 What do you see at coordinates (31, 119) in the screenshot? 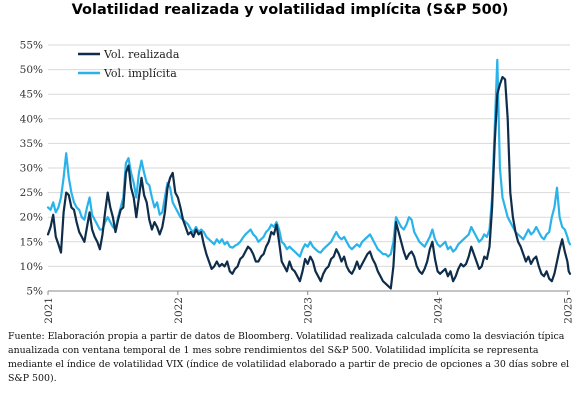
I see `y-tick-label: 40%` at bounding box center [31, 119].